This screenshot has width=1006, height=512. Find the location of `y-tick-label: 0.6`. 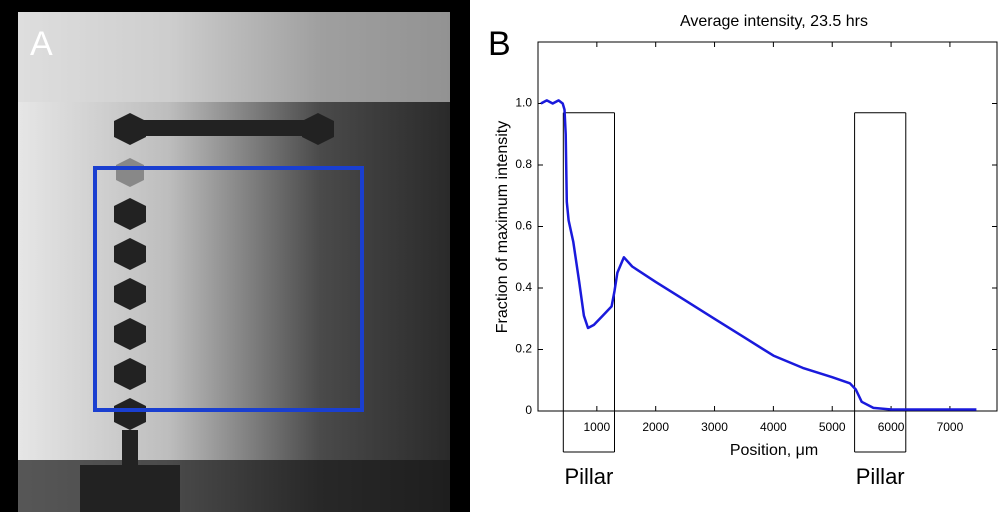

y-tick-label: 0.6 is located at coordinates (523, 226).